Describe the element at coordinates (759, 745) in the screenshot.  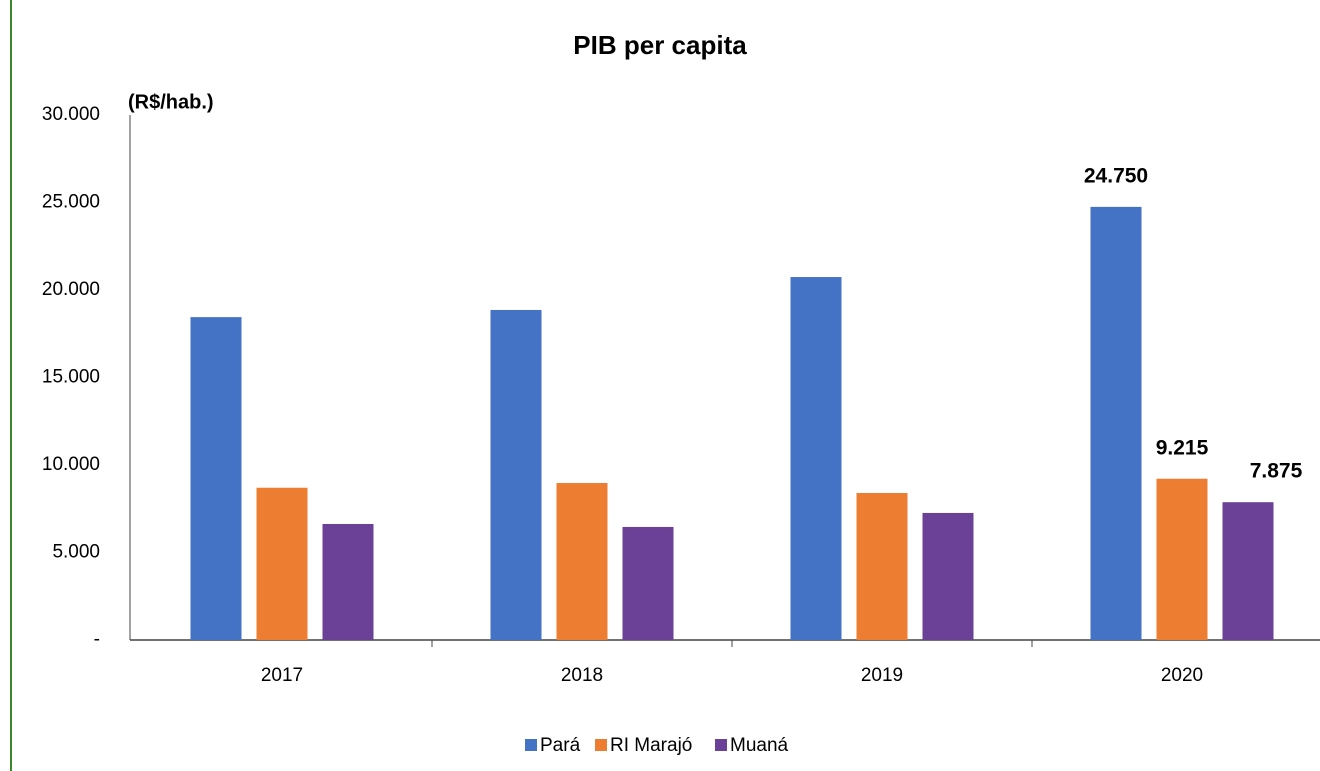
I see `legend-label: Muaná` at that location.